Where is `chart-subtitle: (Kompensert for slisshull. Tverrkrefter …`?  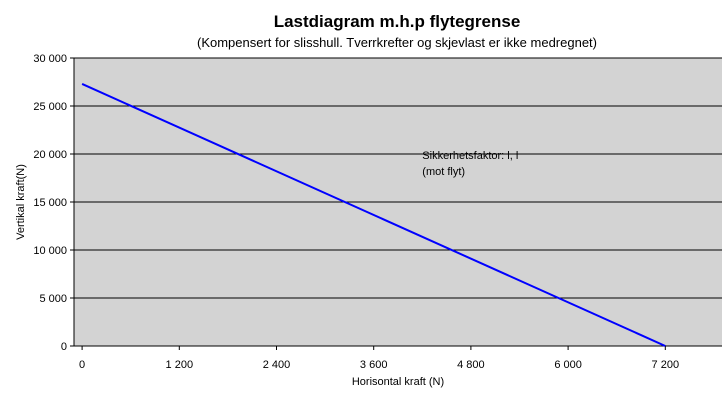
chart-subtitle: (Kompensert for slisshull. Tverrkrefter … is located at coordinates (397, 42).